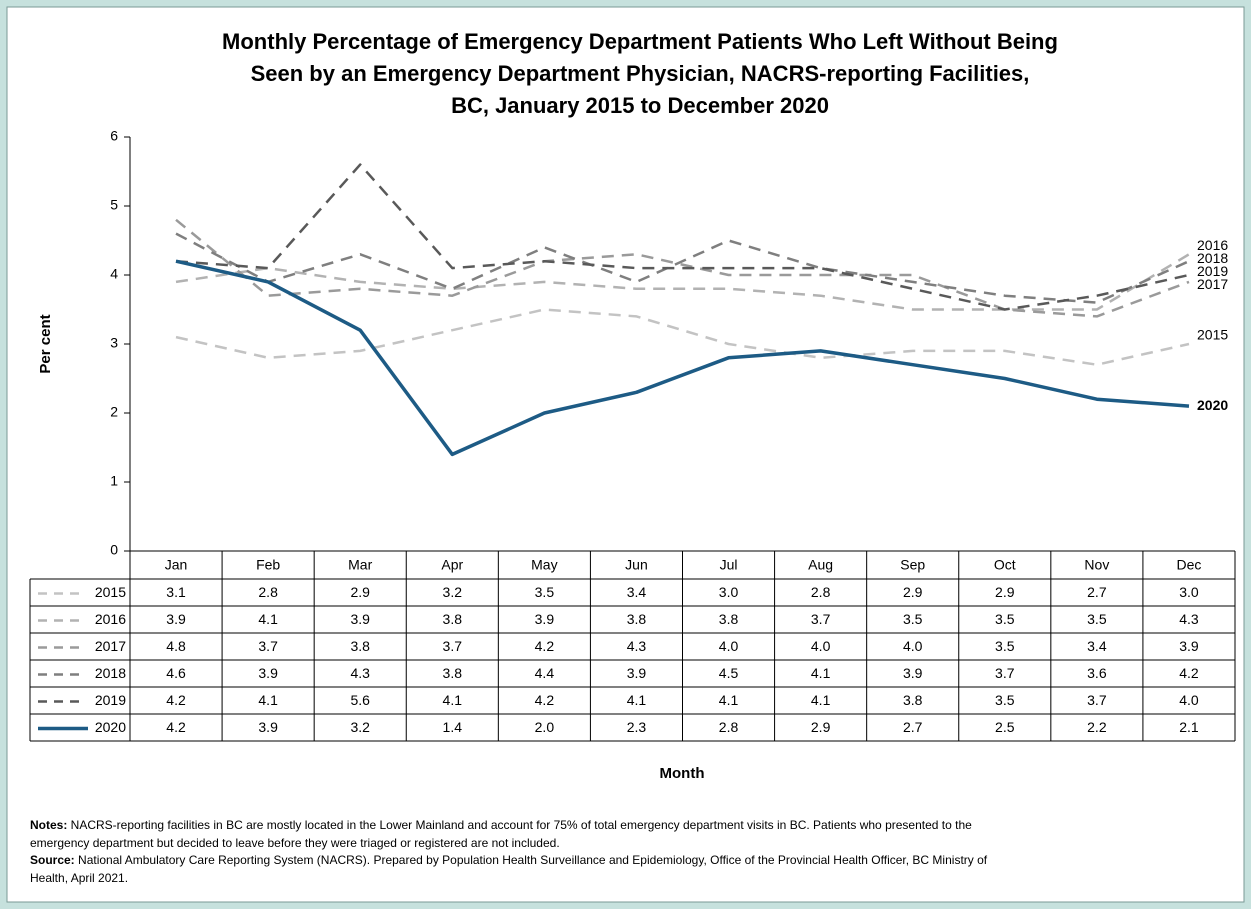 The height and width of the screenshot is (909, 1251). What do you see at coordinates (1097, 727) in the screenshot?
I see `table-cell: 2.2` at bounding box center [1097, 727].